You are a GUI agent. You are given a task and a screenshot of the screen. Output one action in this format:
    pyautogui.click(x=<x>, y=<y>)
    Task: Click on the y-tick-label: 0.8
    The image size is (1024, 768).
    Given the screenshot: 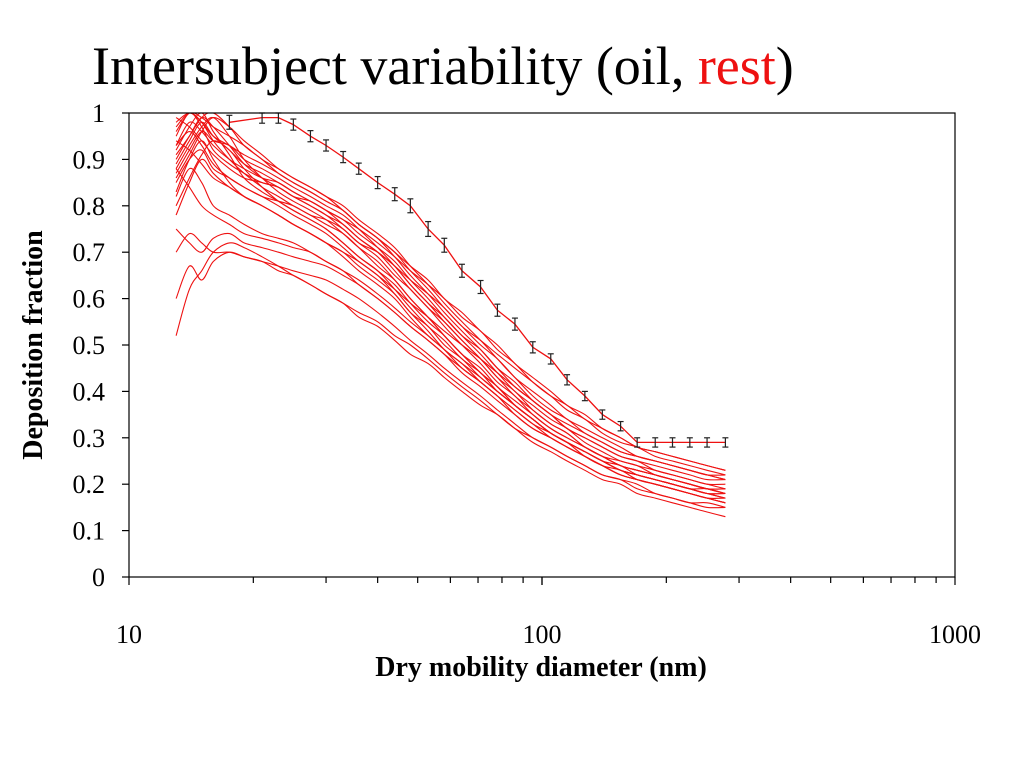 What is the action you would take?
    pyautogui.click(x=89, y=206)
    